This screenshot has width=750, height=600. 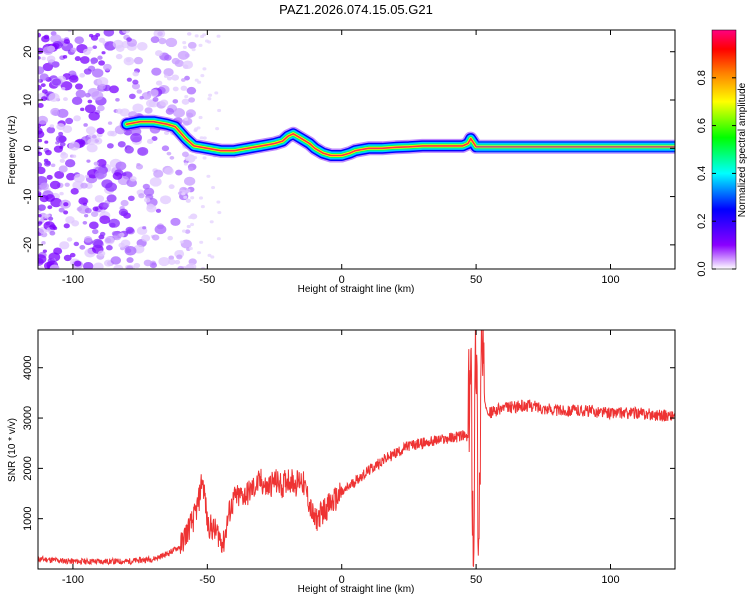 What do you see at coordinates (702, 77) in the screenshot?
I see `colorbar-tick-label: 0.8` at bounding box center [702, 77].